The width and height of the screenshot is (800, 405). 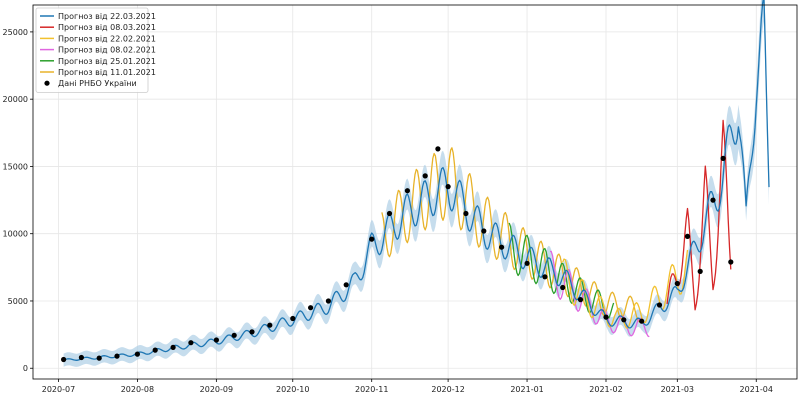 I want to click on legend-label: Прогноз від 22.02.2021, so click(x=107, y=38).